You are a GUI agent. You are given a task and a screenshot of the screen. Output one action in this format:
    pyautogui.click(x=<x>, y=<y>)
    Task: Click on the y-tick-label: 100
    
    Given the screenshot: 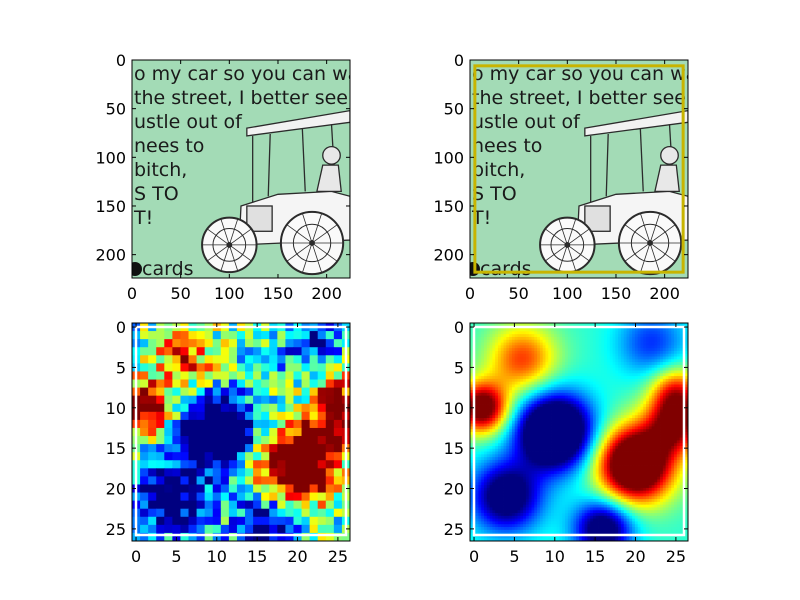 What is the action you would take?
    pyautogui.click(x=448, y=157)
    